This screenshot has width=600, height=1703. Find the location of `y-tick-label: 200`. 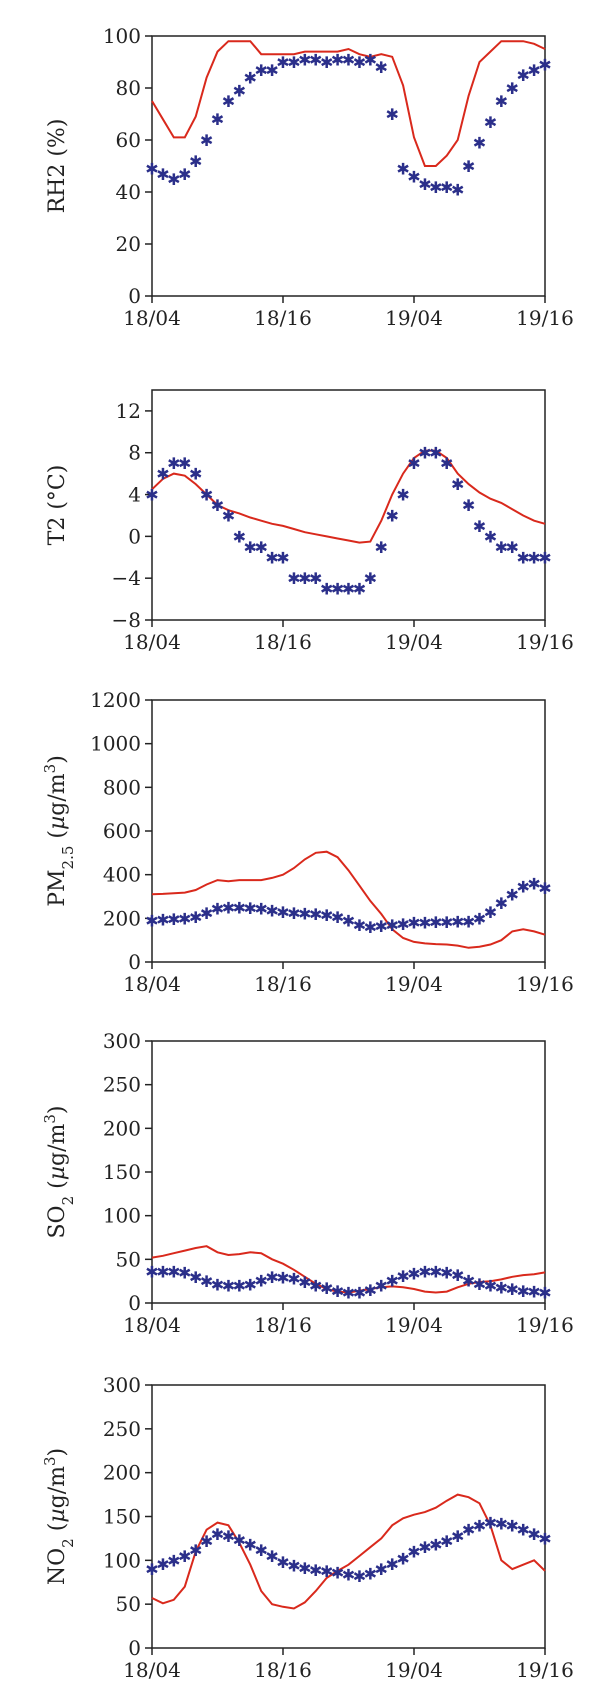

y-tick-label: 200 is located at coordinates (122, 1128).